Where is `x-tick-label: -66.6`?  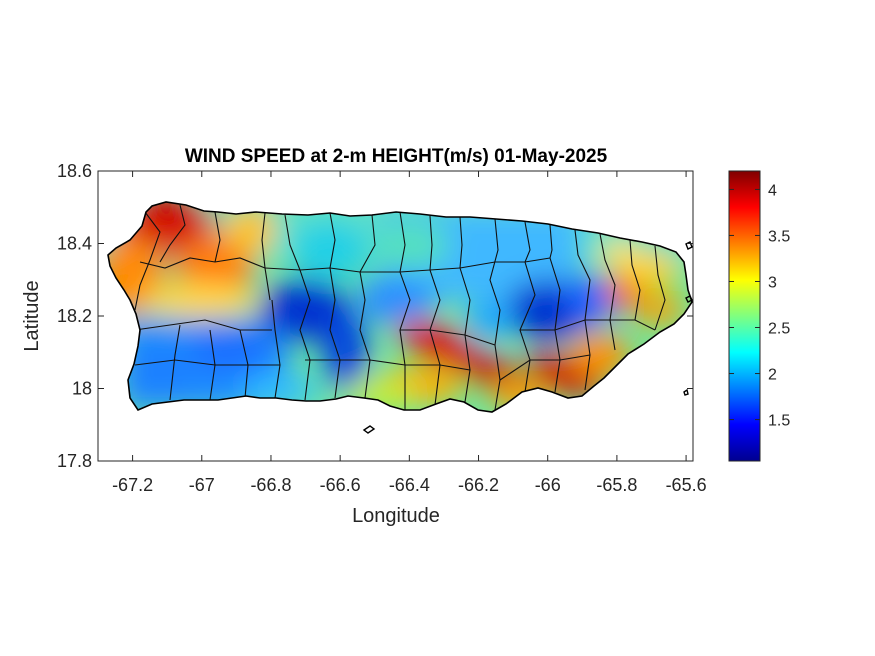
x-tick-label: -66.6 is located at coordinates (340, 485).